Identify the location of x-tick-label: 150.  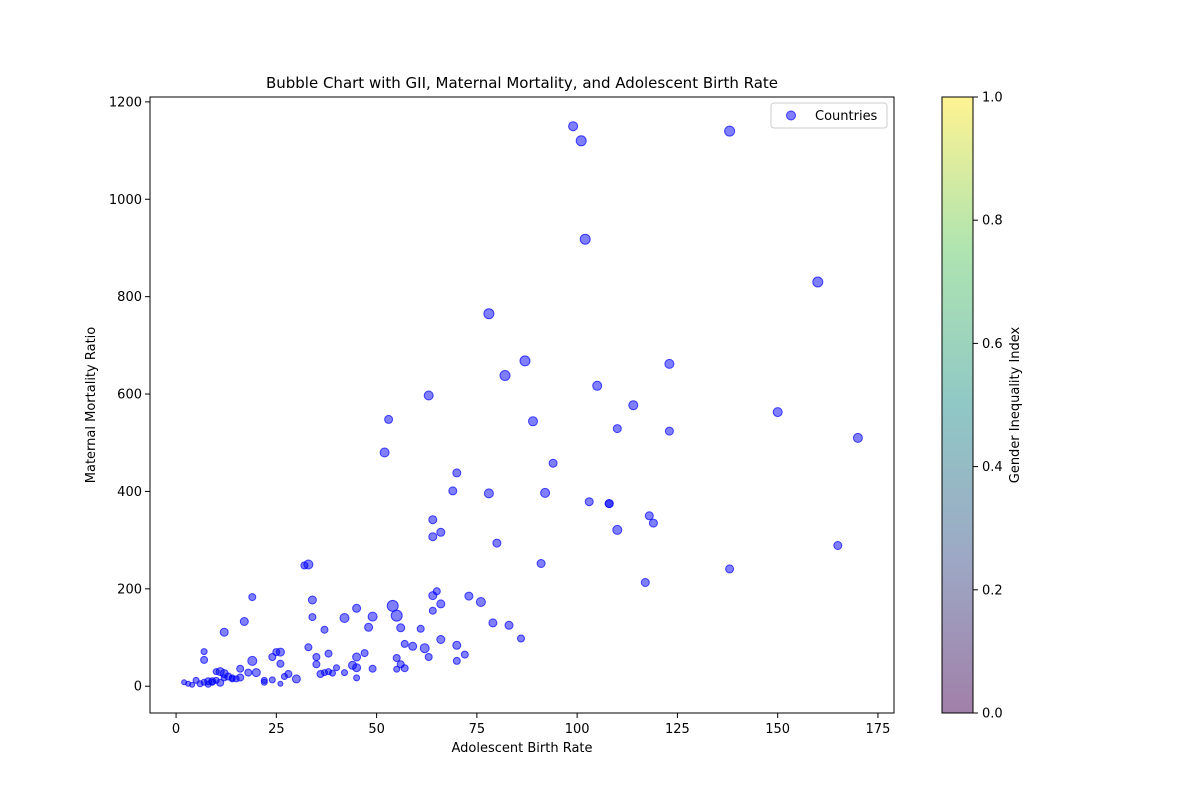
(777, 729).